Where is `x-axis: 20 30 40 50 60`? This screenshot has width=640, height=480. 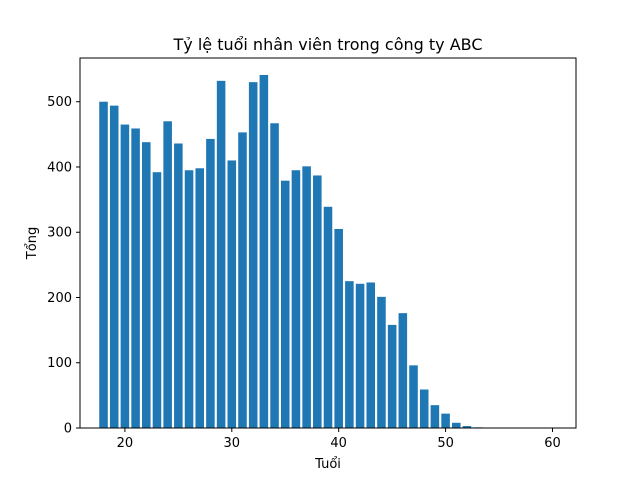
x-axis: 20 30 40 50 60 is located at coordinates (339, 439).